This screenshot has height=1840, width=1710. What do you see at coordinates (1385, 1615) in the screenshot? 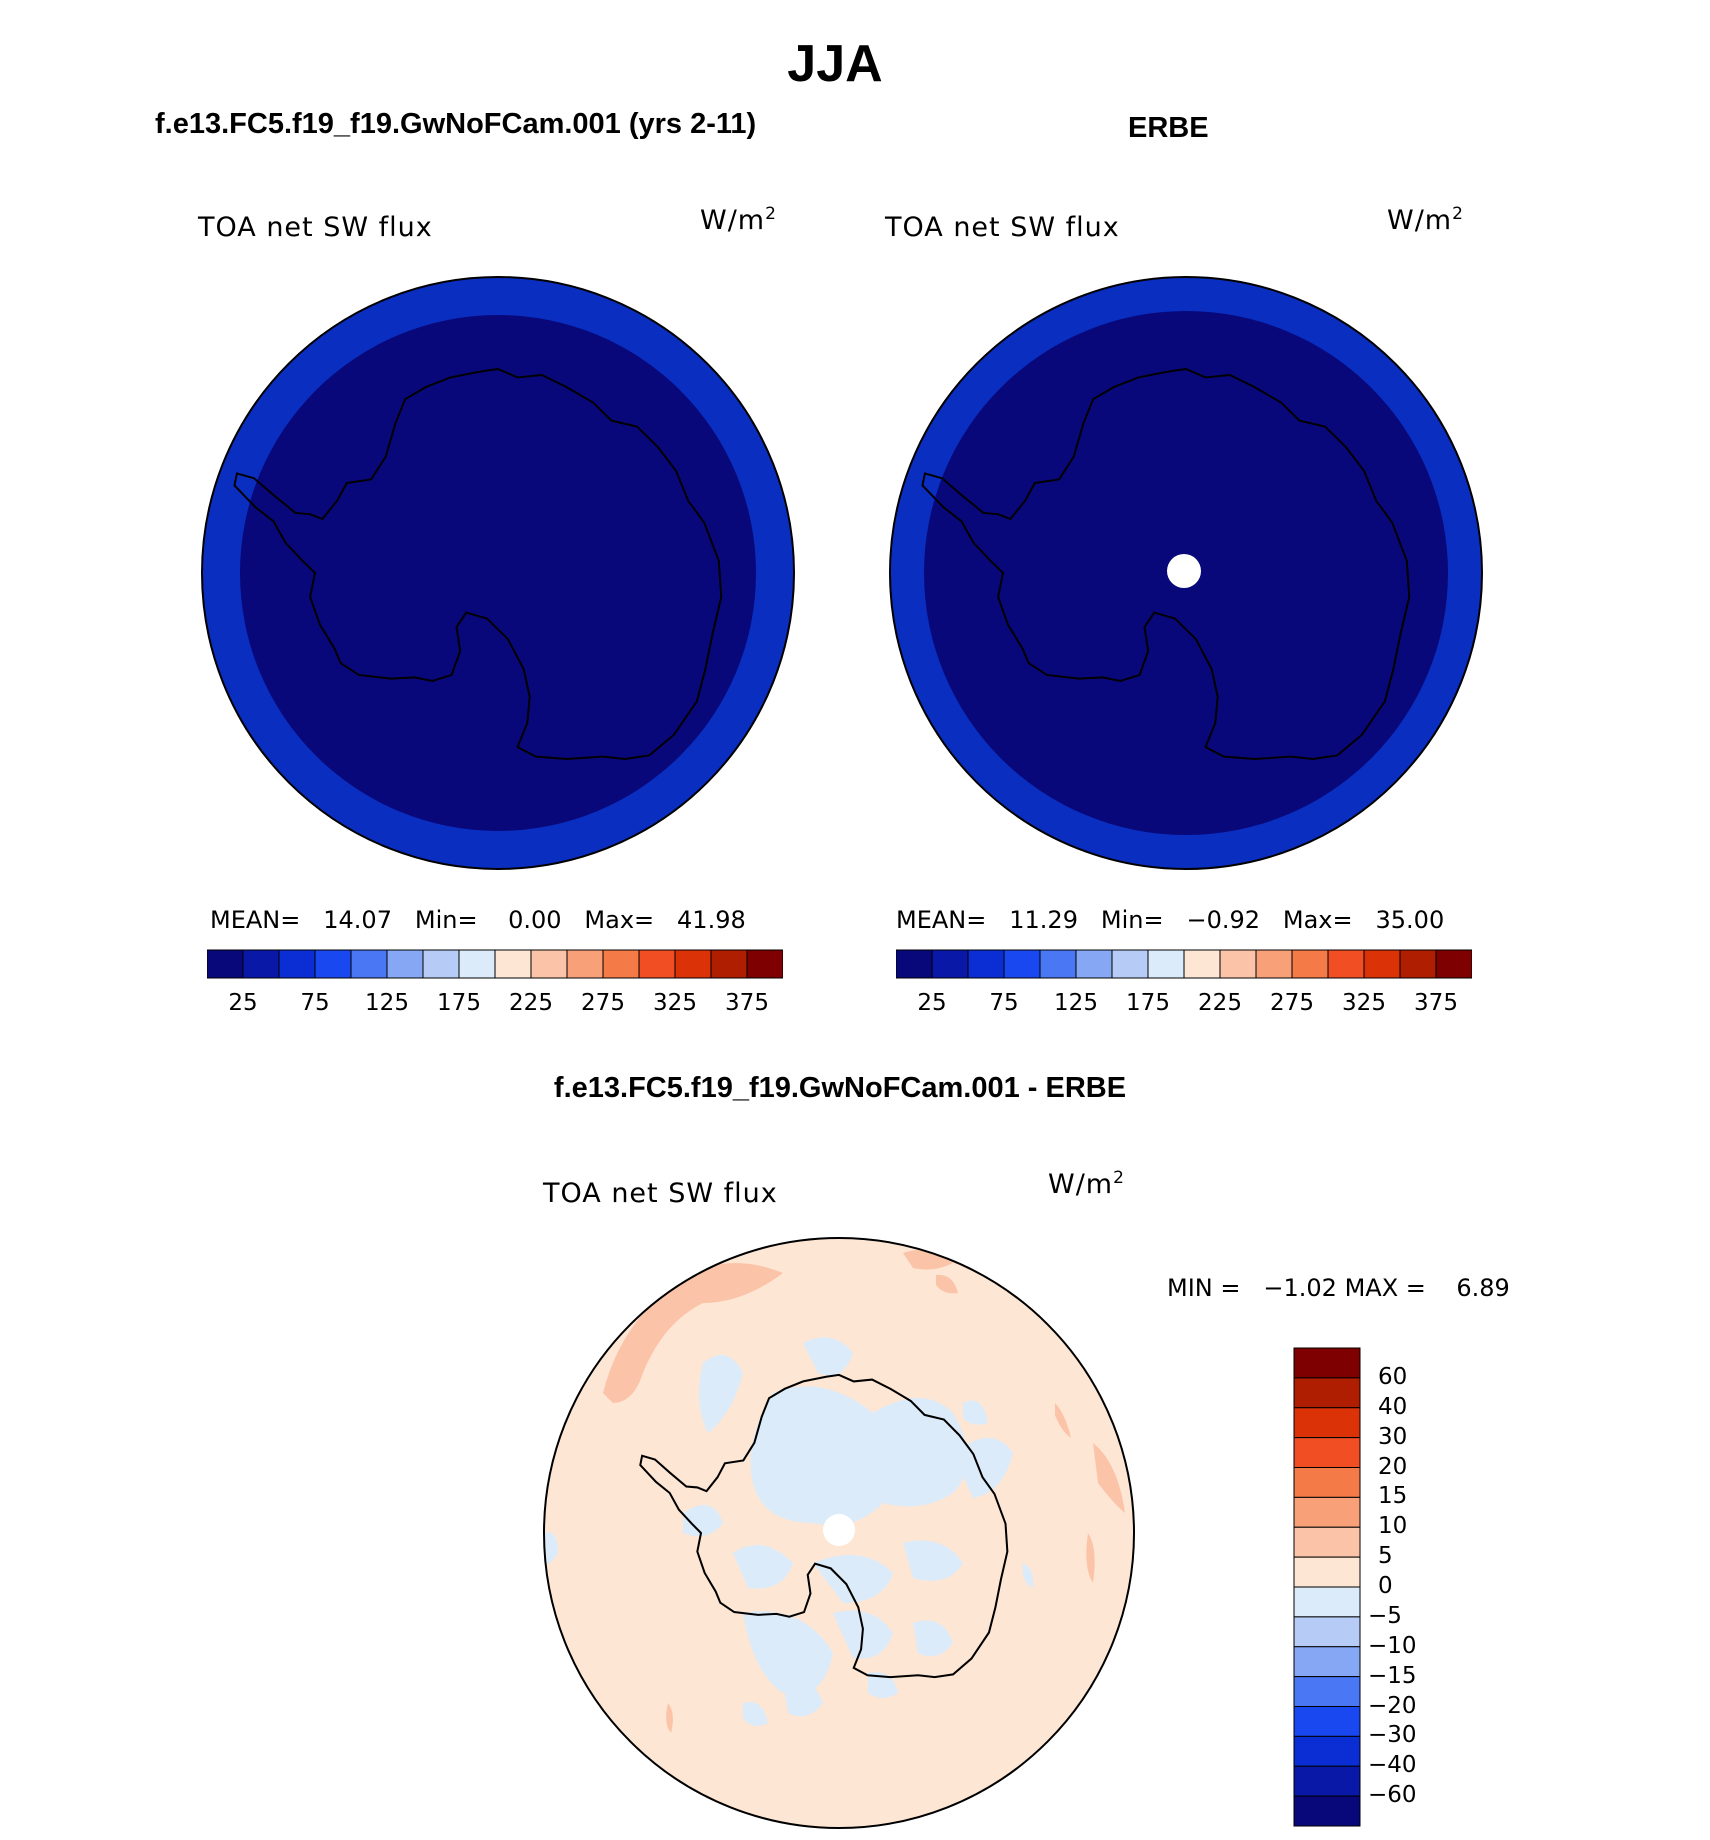
I see `colorbar-tick-label: −5` at bounding box center [1385, 1615].